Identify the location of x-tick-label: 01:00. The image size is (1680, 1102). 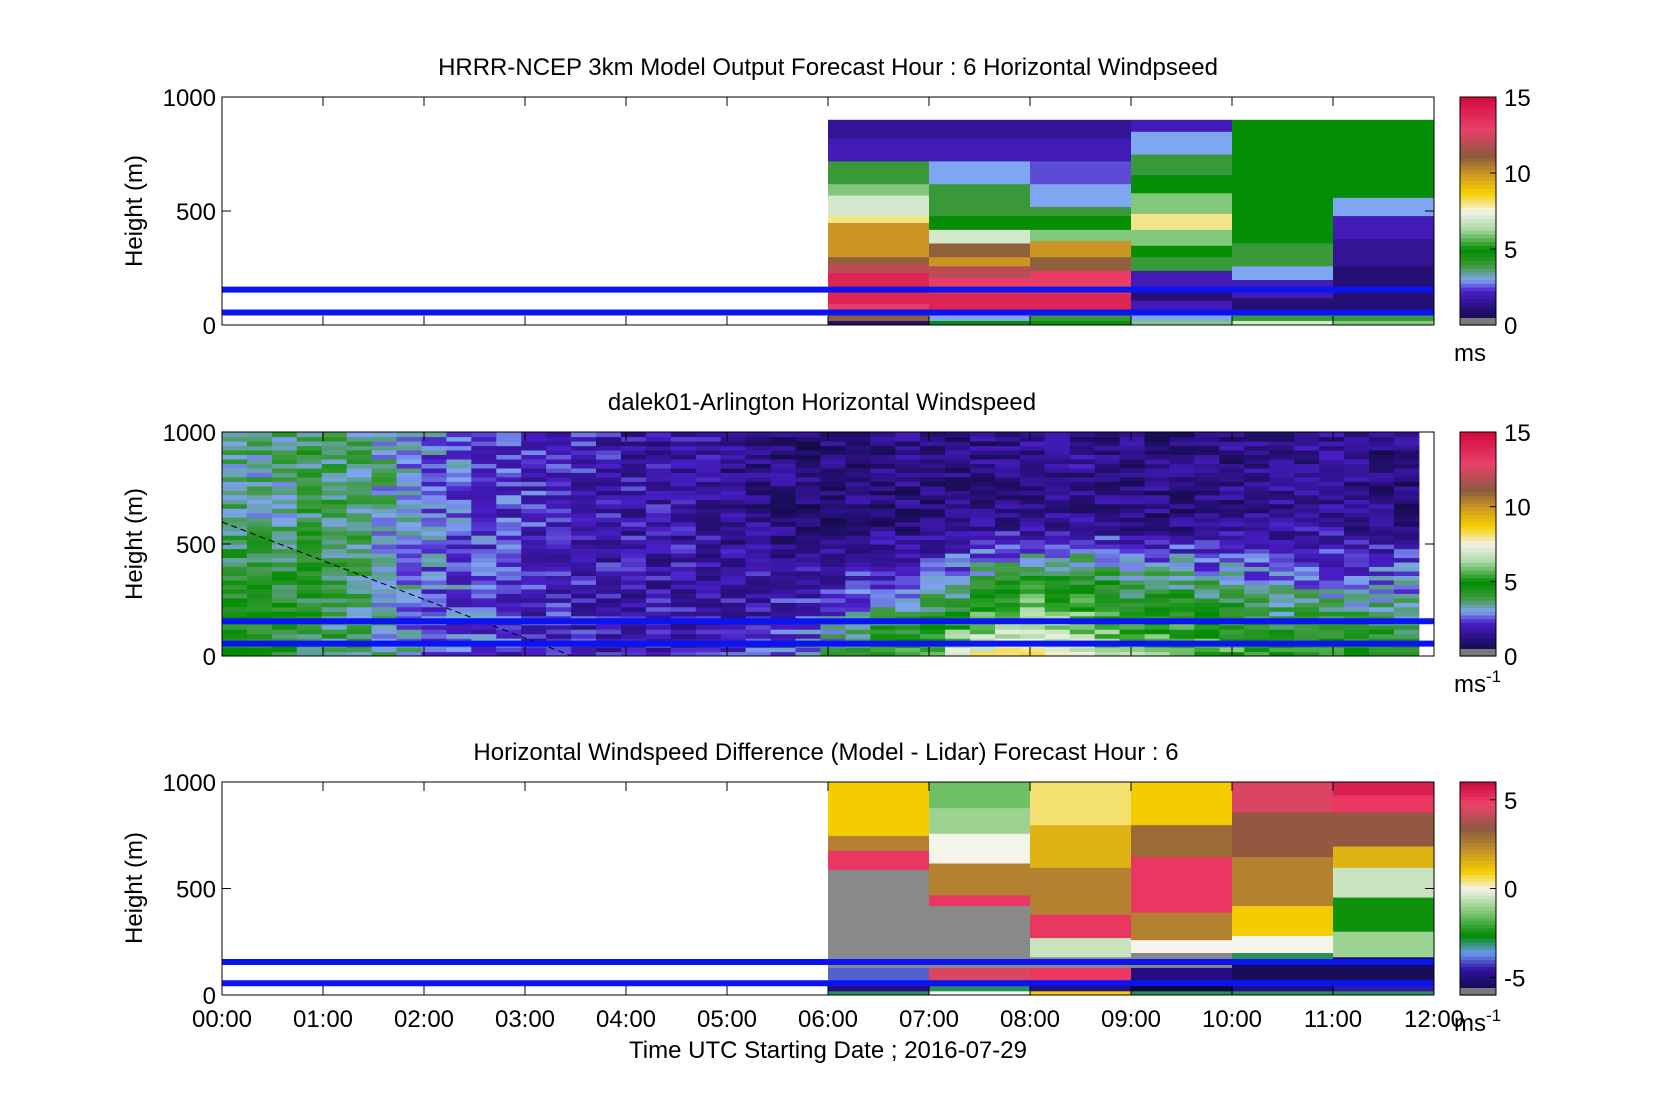
(323, 1019).